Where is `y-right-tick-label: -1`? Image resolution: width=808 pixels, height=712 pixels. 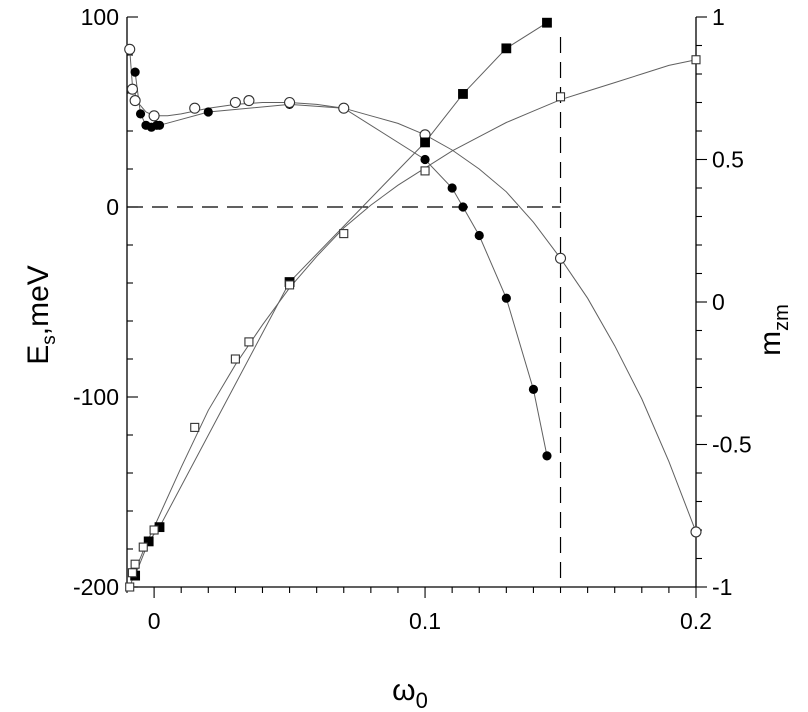
y-right-tick-label: -1 is located at coordinates (722, 587).